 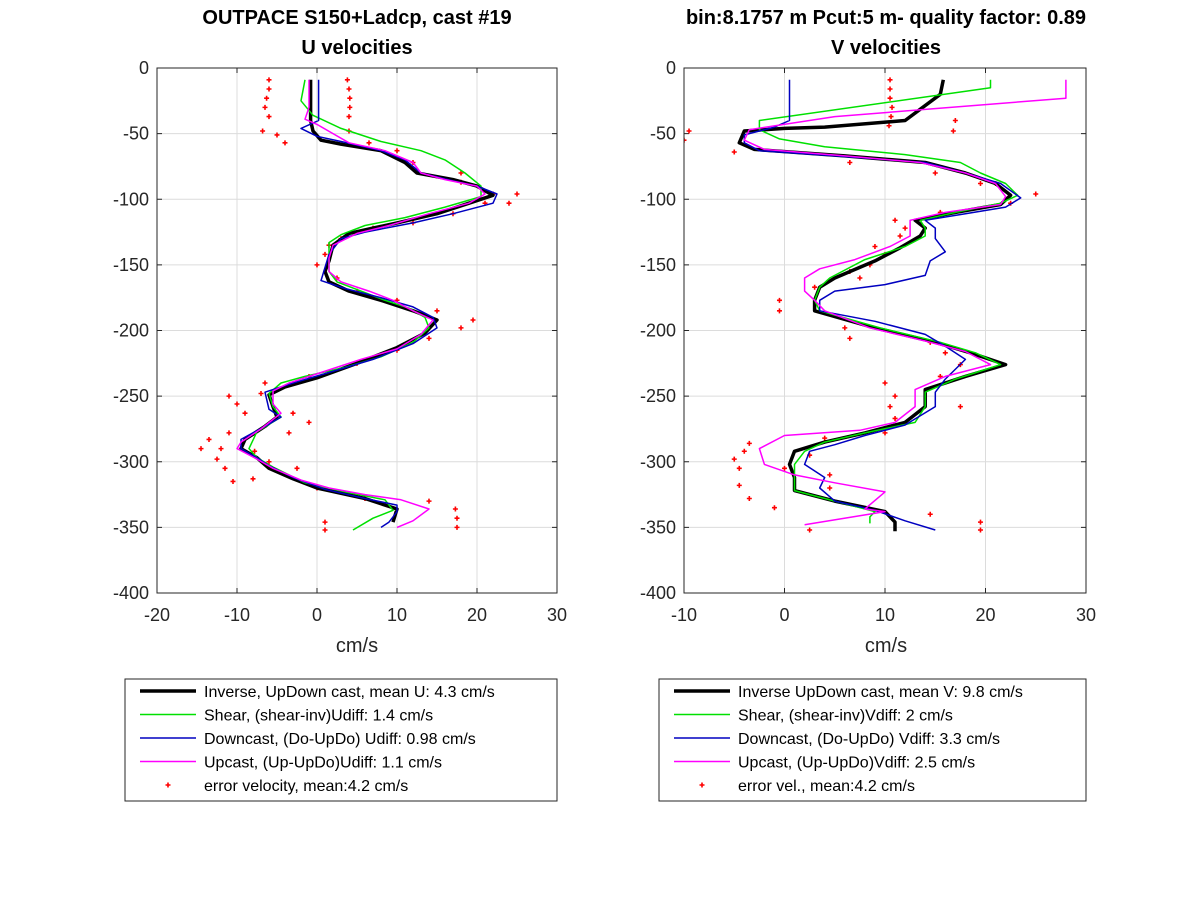 I want to click on v-x-tick-label: 10, so click(x=885, y=615).